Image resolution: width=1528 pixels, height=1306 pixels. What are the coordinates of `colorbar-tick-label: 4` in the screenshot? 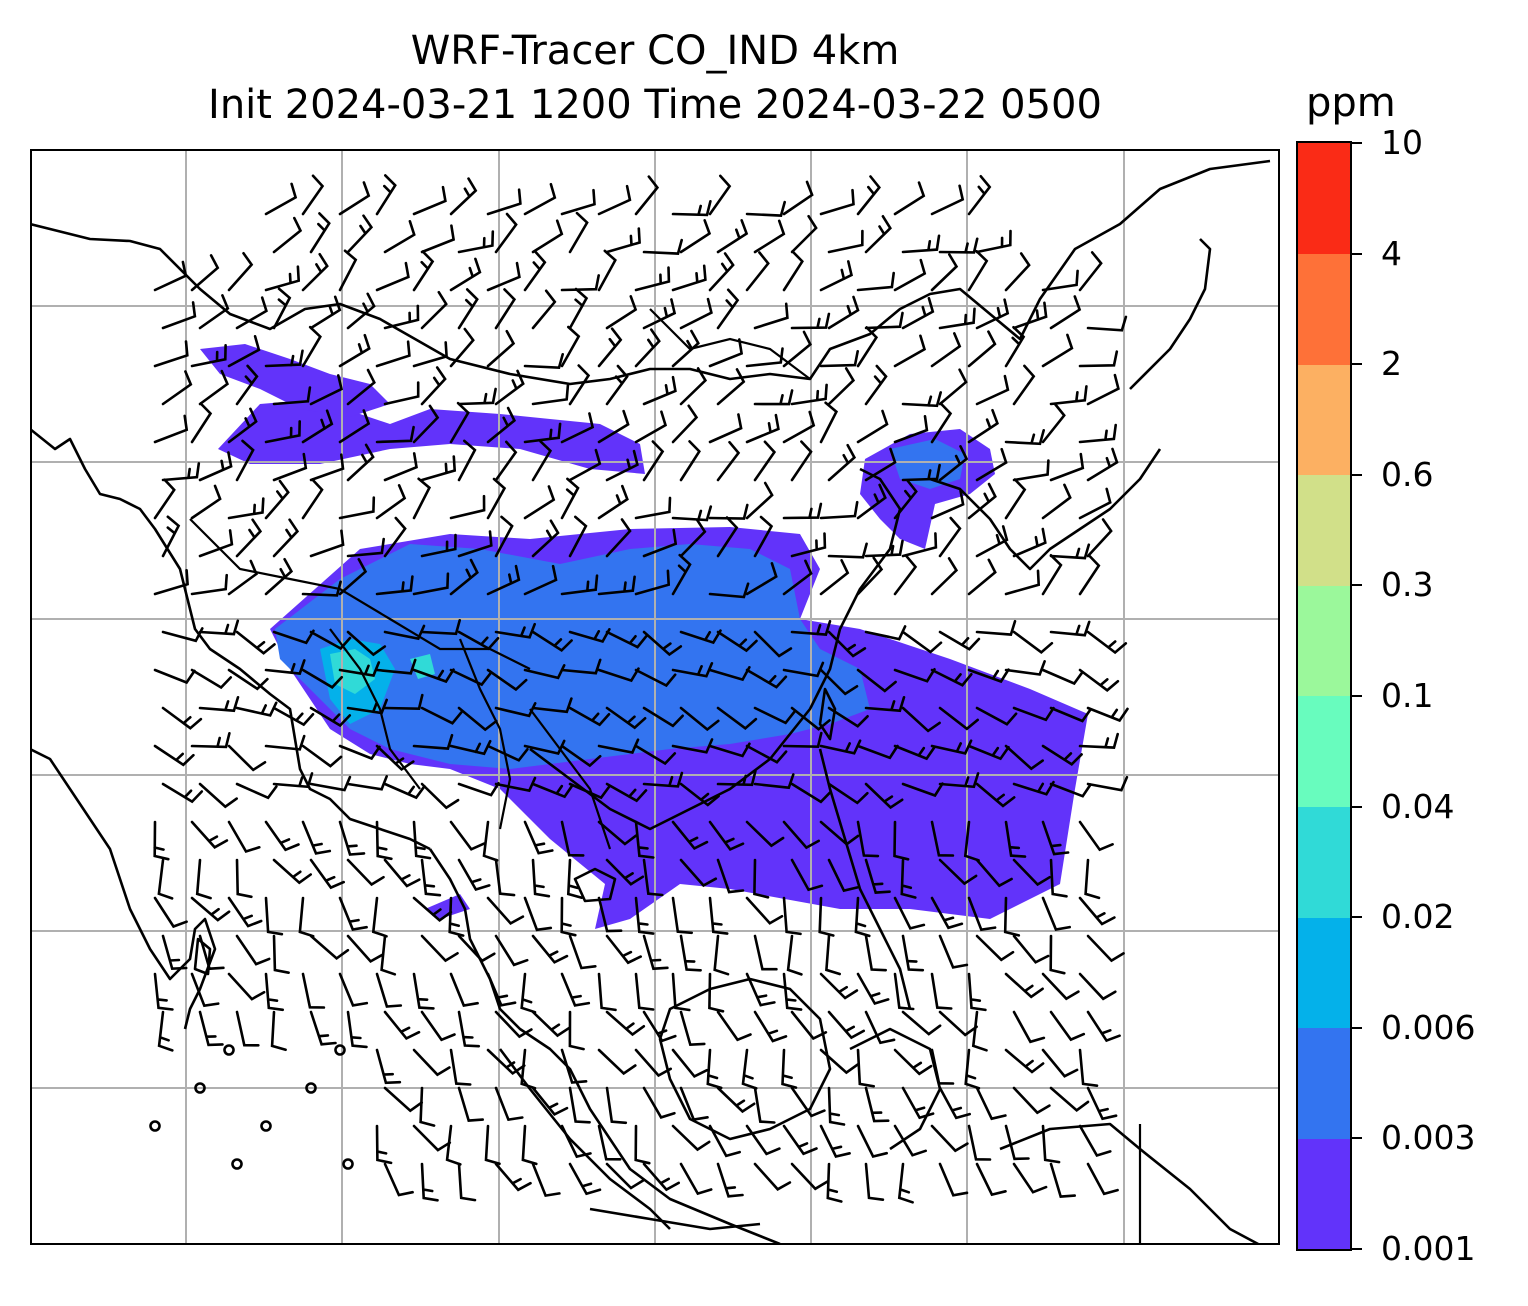 It's located at (1391, 253).